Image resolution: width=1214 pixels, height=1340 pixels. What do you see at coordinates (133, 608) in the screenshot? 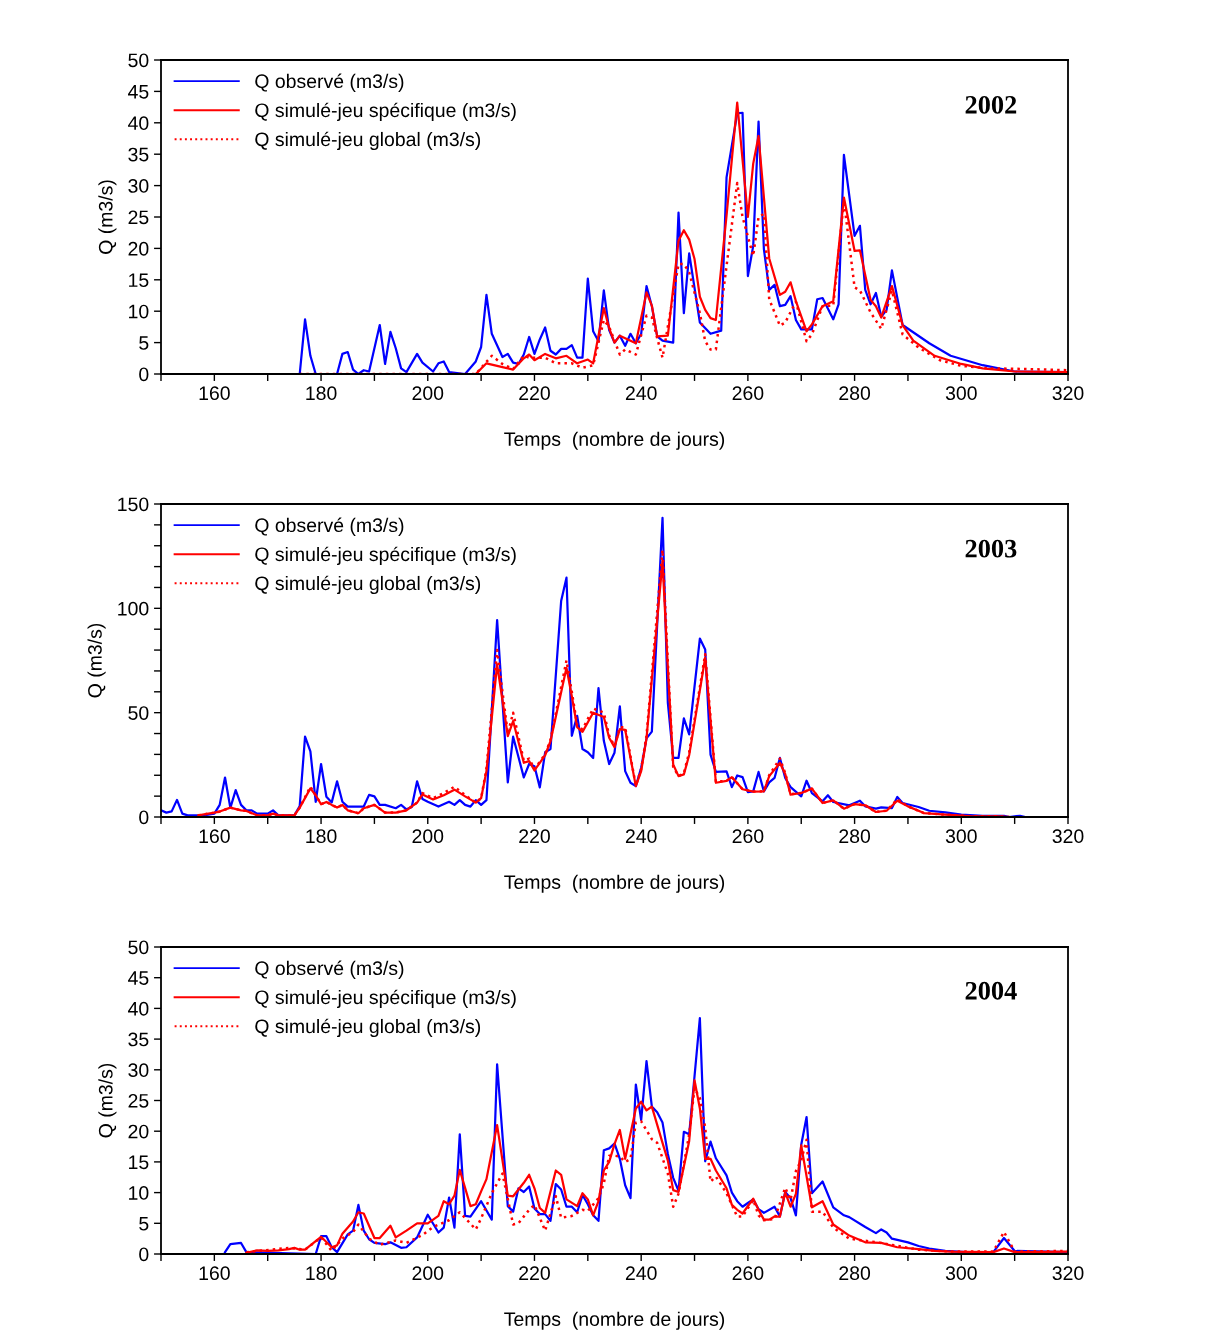
I see `y-tick-label: 100` at bounding box center [133, 608].